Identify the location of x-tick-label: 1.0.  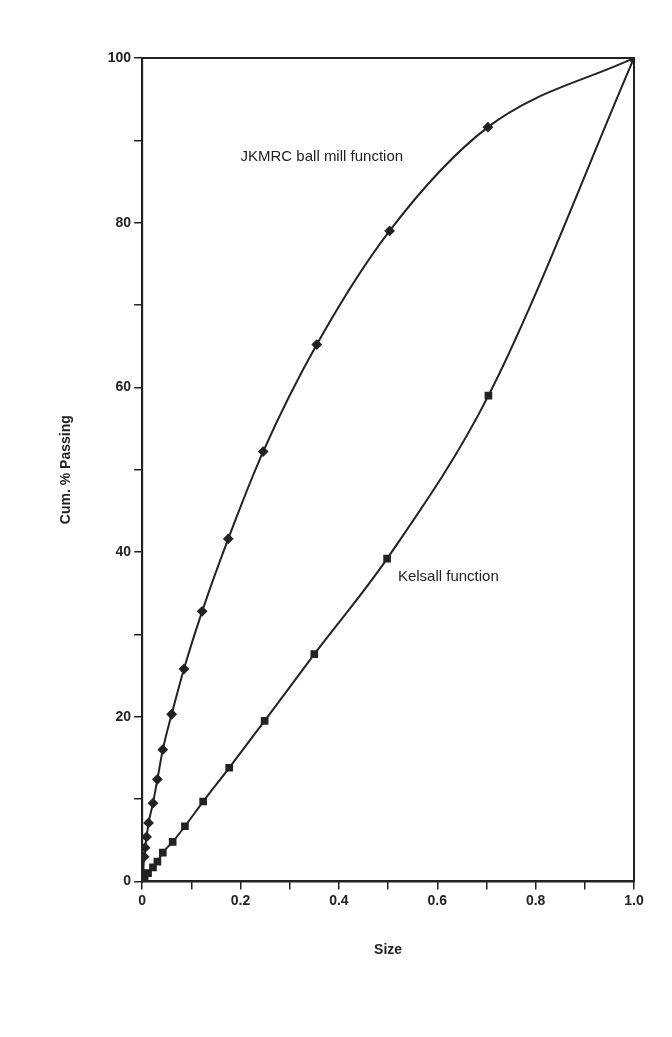
(634, 899).